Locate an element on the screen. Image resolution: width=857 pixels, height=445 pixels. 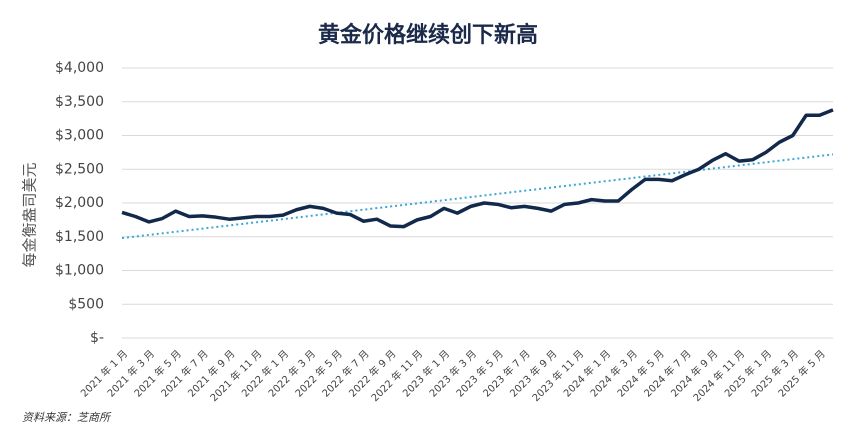
y-tick-label: $1,500 is located at coordinates (79, 237).